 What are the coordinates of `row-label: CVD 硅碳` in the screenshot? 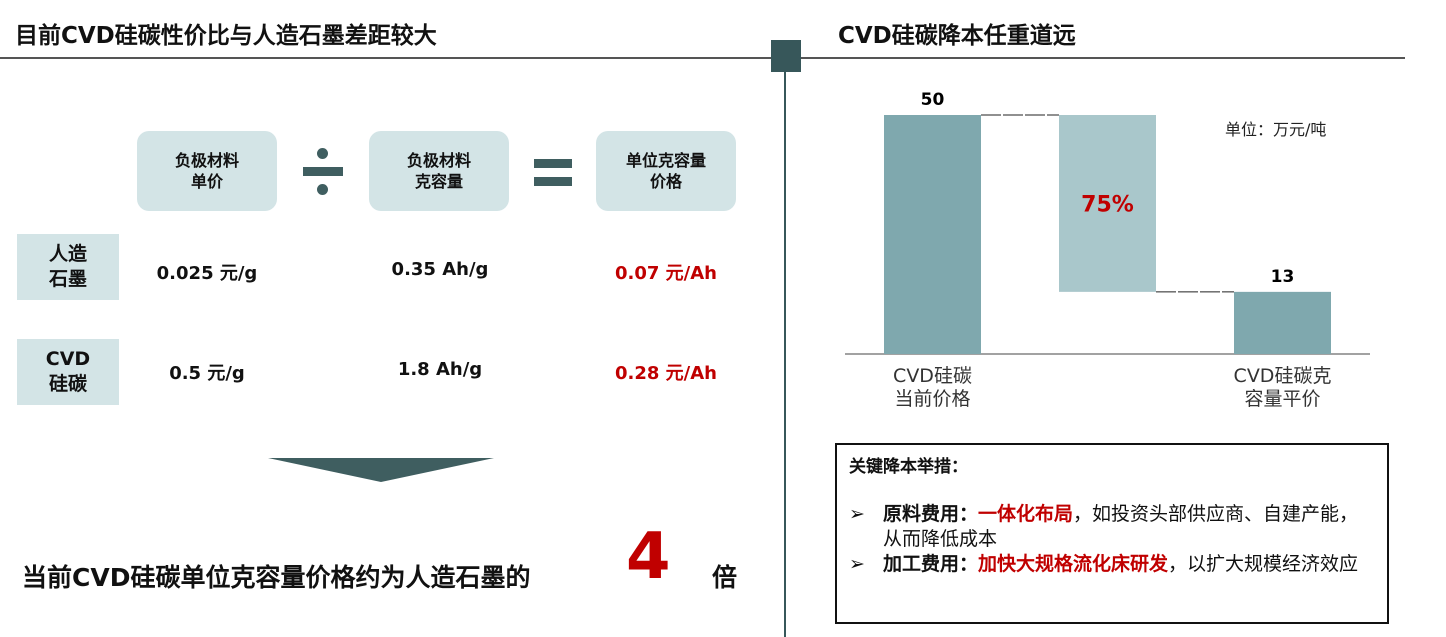 It's located at (68, 372).